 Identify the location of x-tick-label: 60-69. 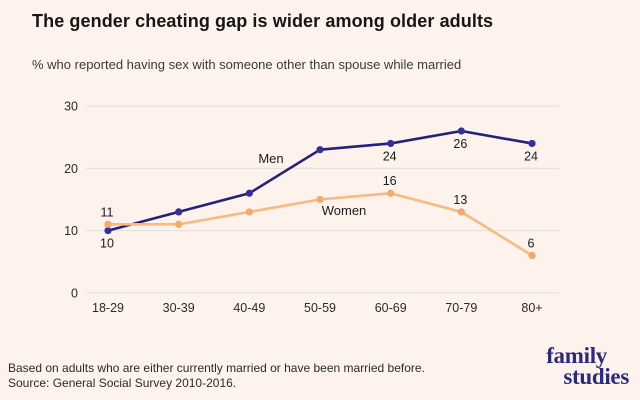
(391, 308).